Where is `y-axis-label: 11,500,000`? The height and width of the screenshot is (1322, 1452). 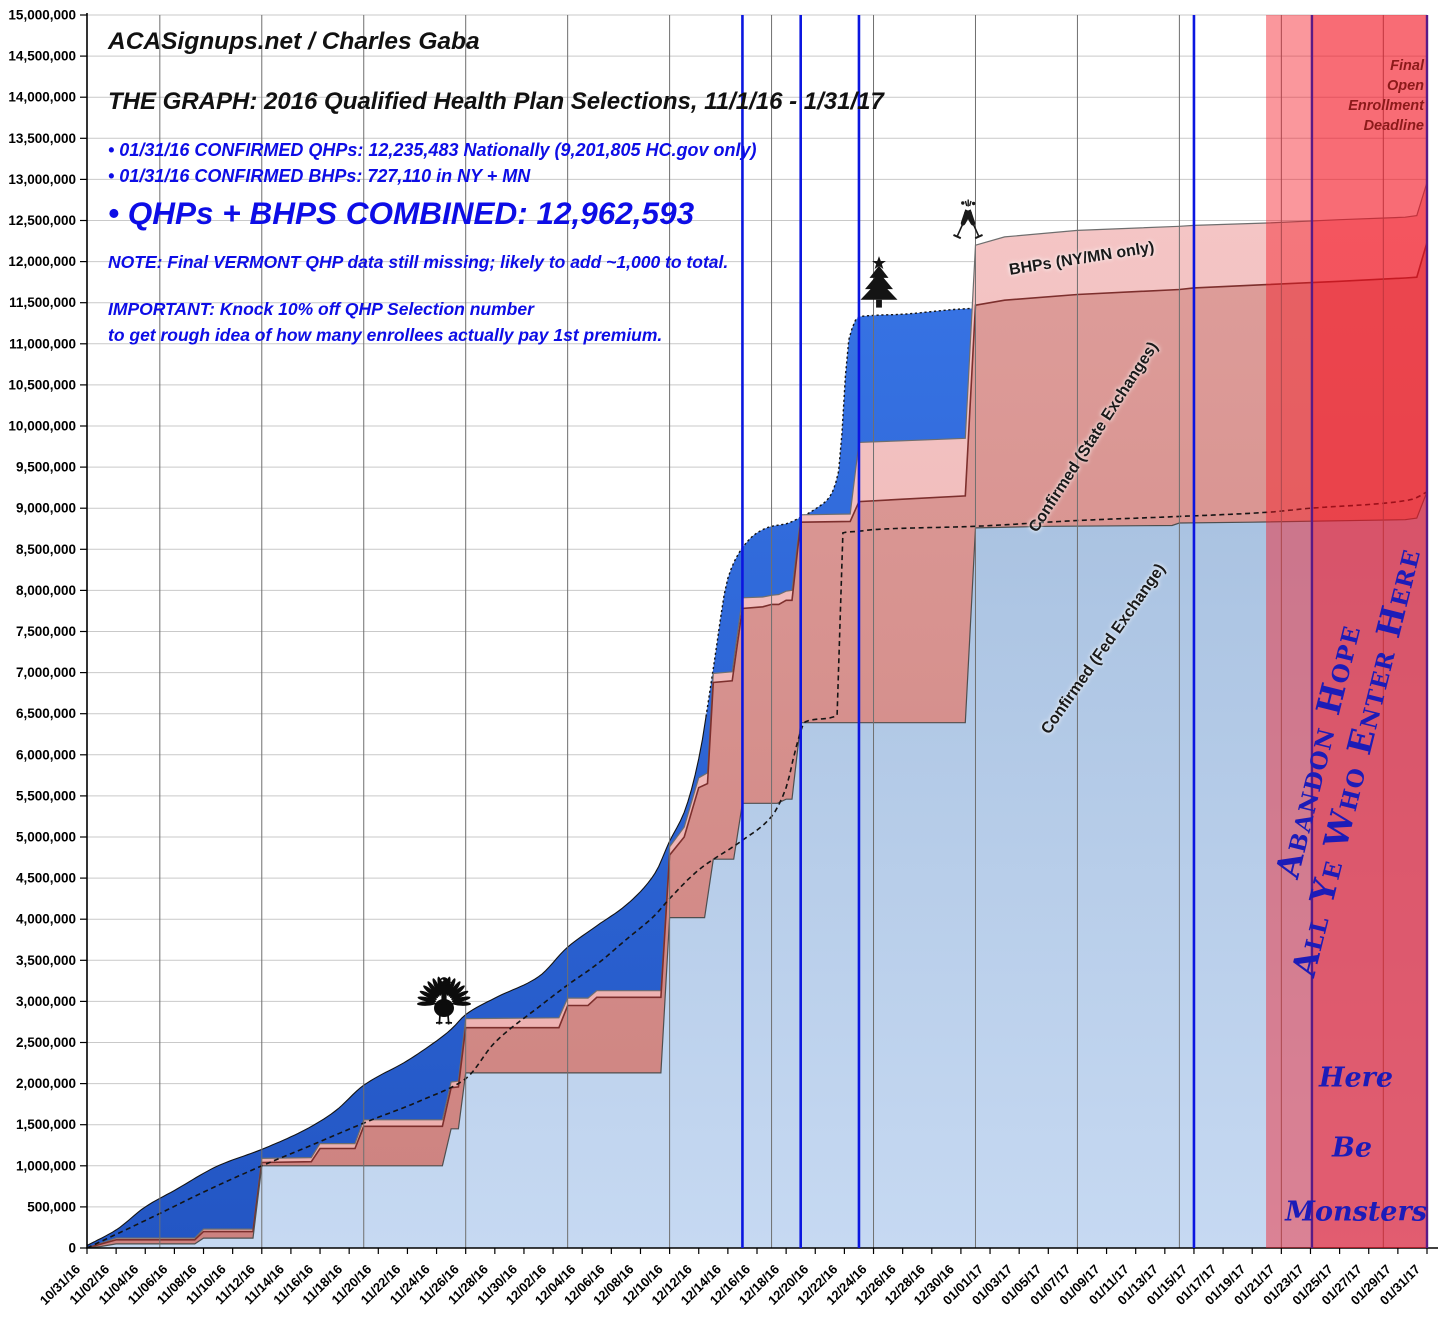 y-axis-label: 11,500,000 is located at coordinates (42, 302).